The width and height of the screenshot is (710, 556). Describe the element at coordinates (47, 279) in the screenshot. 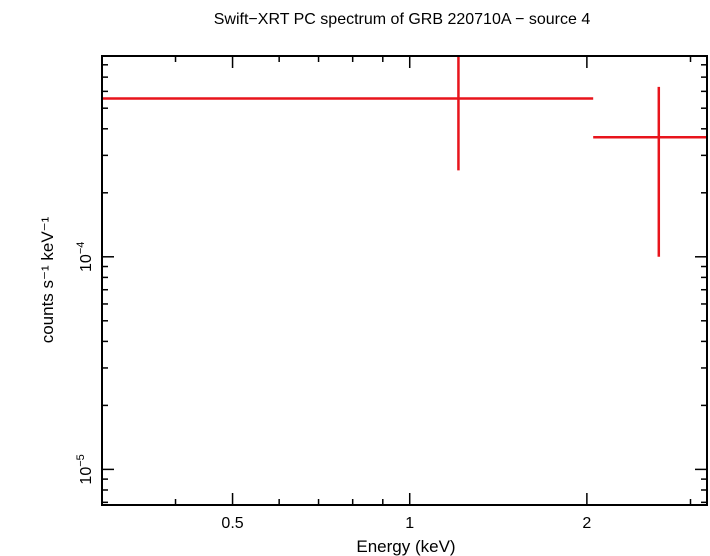

I see `y-axis-label: counts s⁻¹ keV⁻¹` at that location.